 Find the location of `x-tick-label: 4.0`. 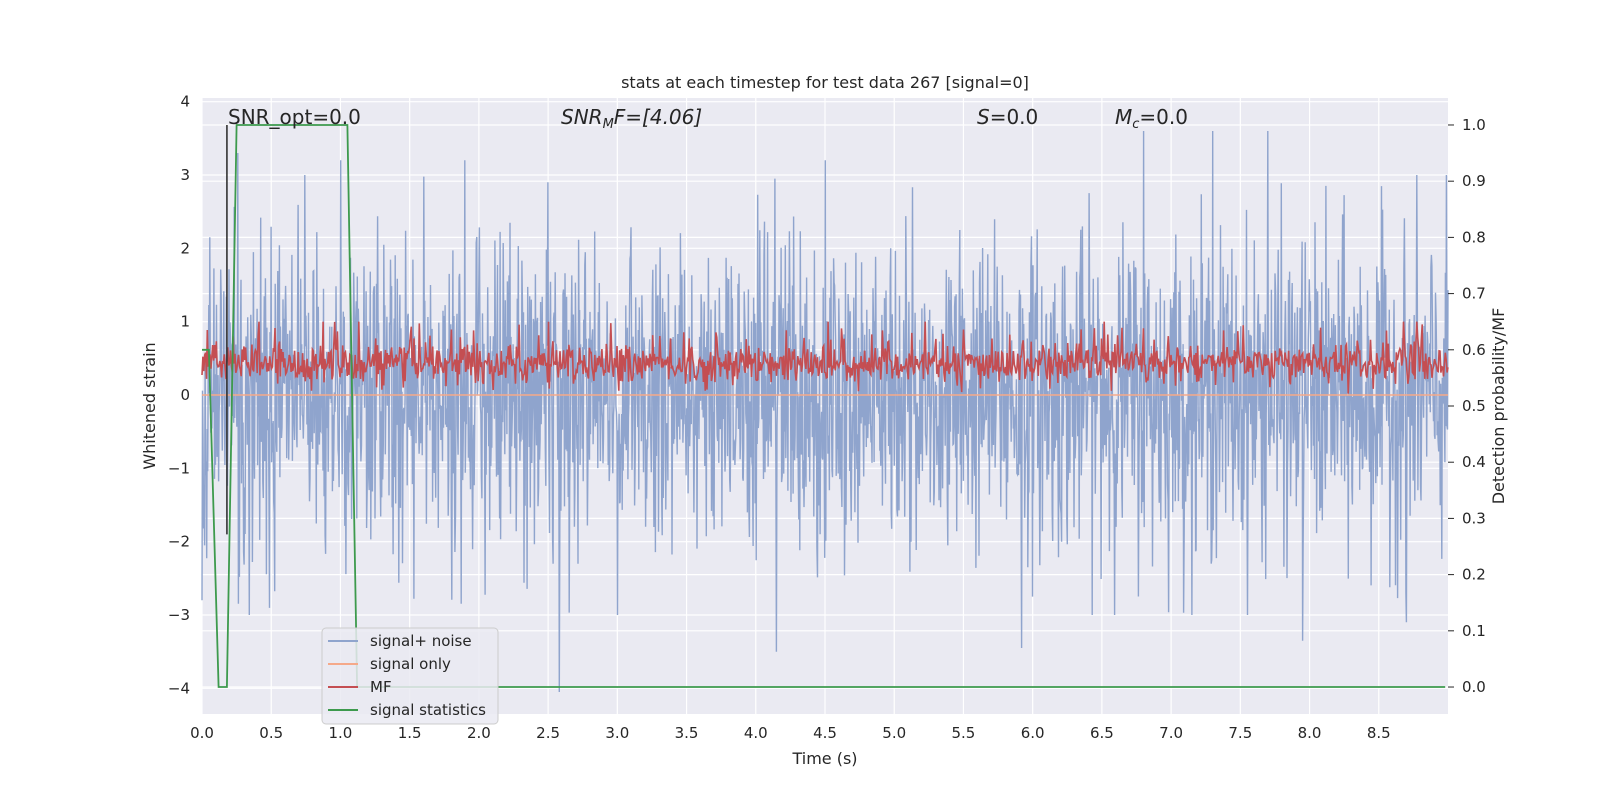

x-tick-label: 4.0 is located at coordinates (756, 733).